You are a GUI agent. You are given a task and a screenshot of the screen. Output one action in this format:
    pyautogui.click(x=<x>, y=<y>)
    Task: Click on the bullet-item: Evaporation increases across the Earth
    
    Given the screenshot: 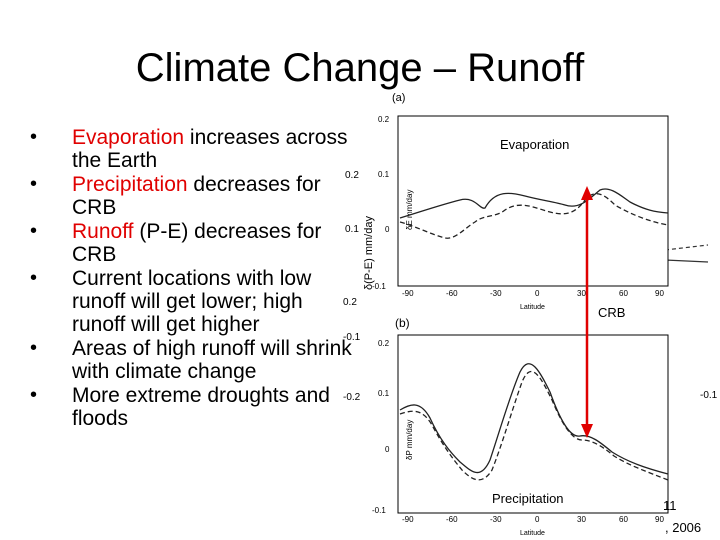 What is the action you would take?
    pyautogui.click(x=193, y=149)
    